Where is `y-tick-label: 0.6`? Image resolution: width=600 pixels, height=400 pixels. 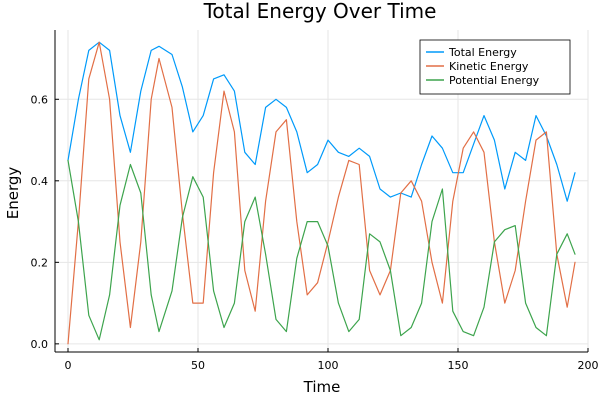 y-tick-label: 0.6 is located at coordinates (40, 99).